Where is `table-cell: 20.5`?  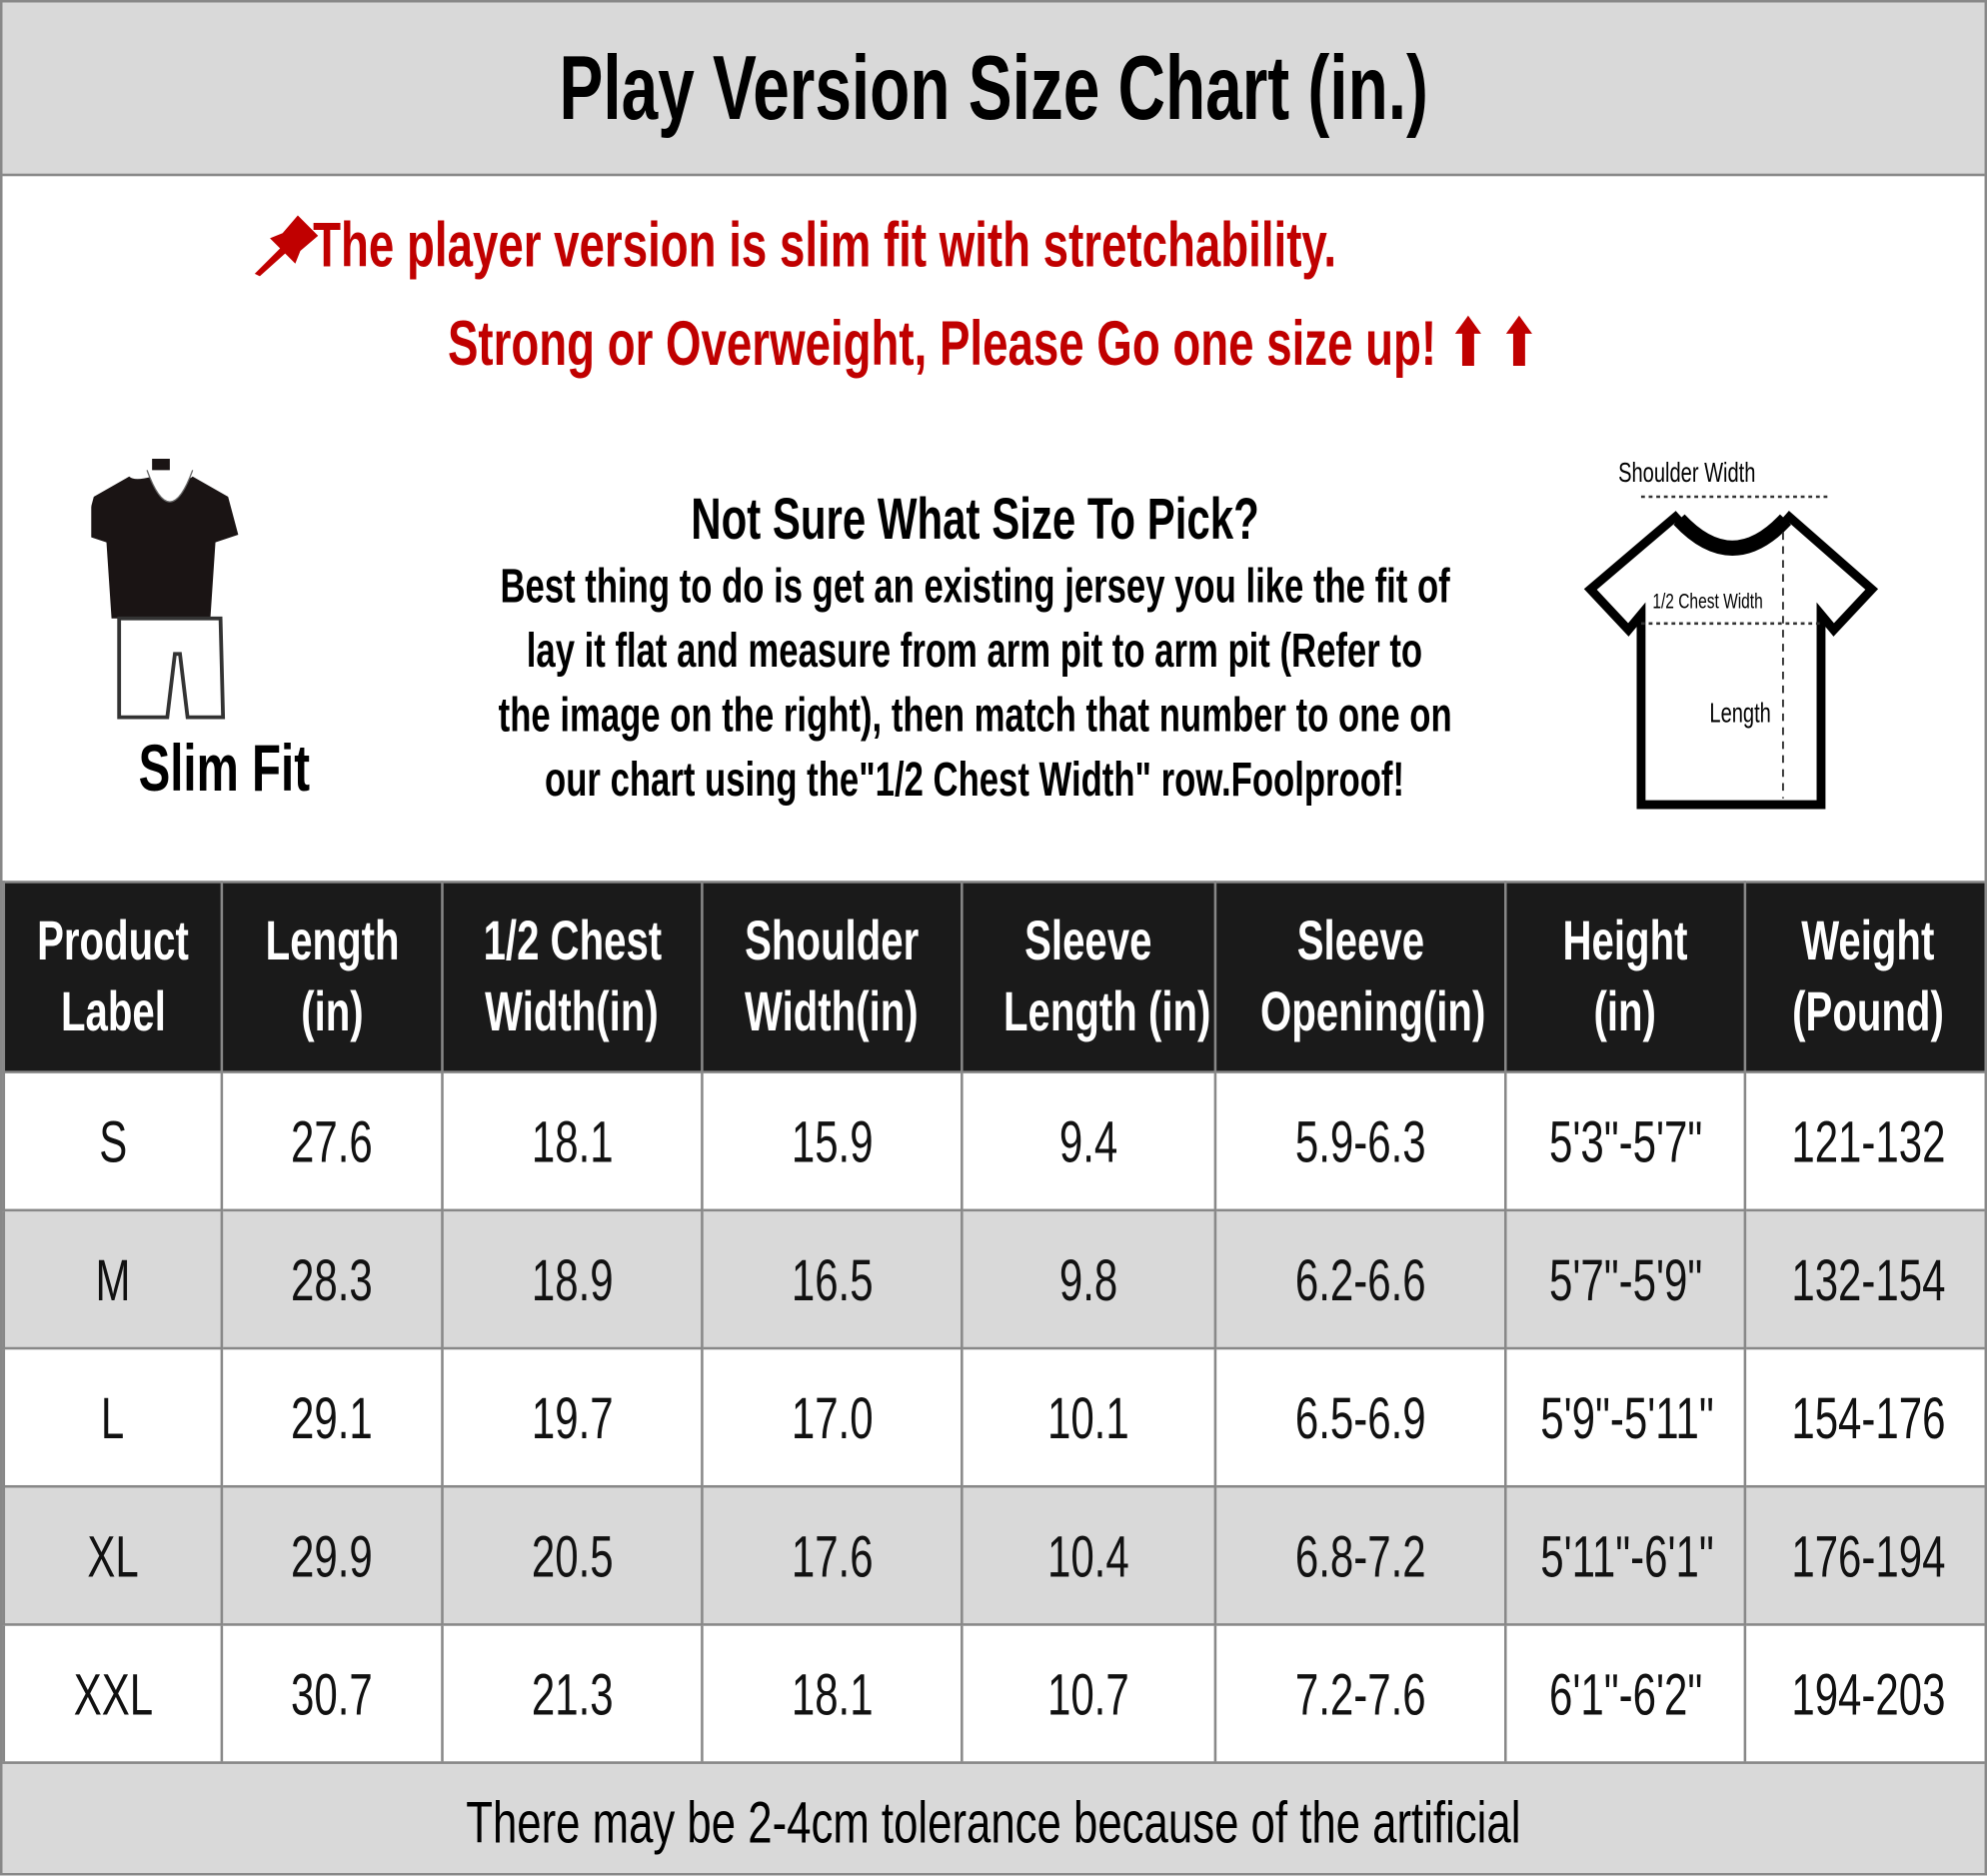 table-cell: 20.5 is located at coordinates (572, 1555).